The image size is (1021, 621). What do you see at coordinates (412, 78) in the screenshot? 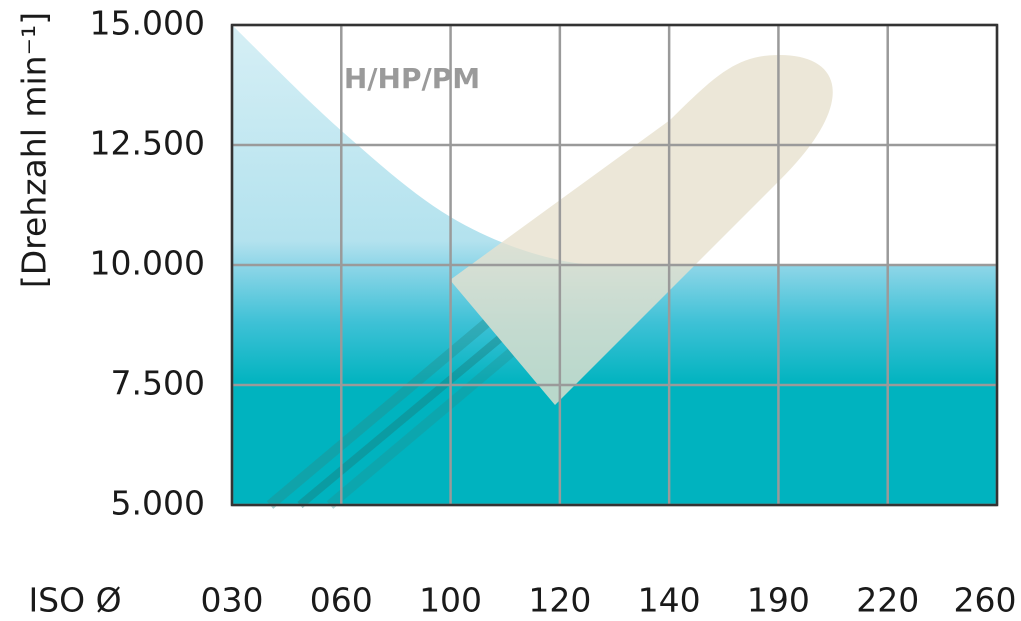
I see `annotation: H/HP/PM` at bounding box center [412, 78].